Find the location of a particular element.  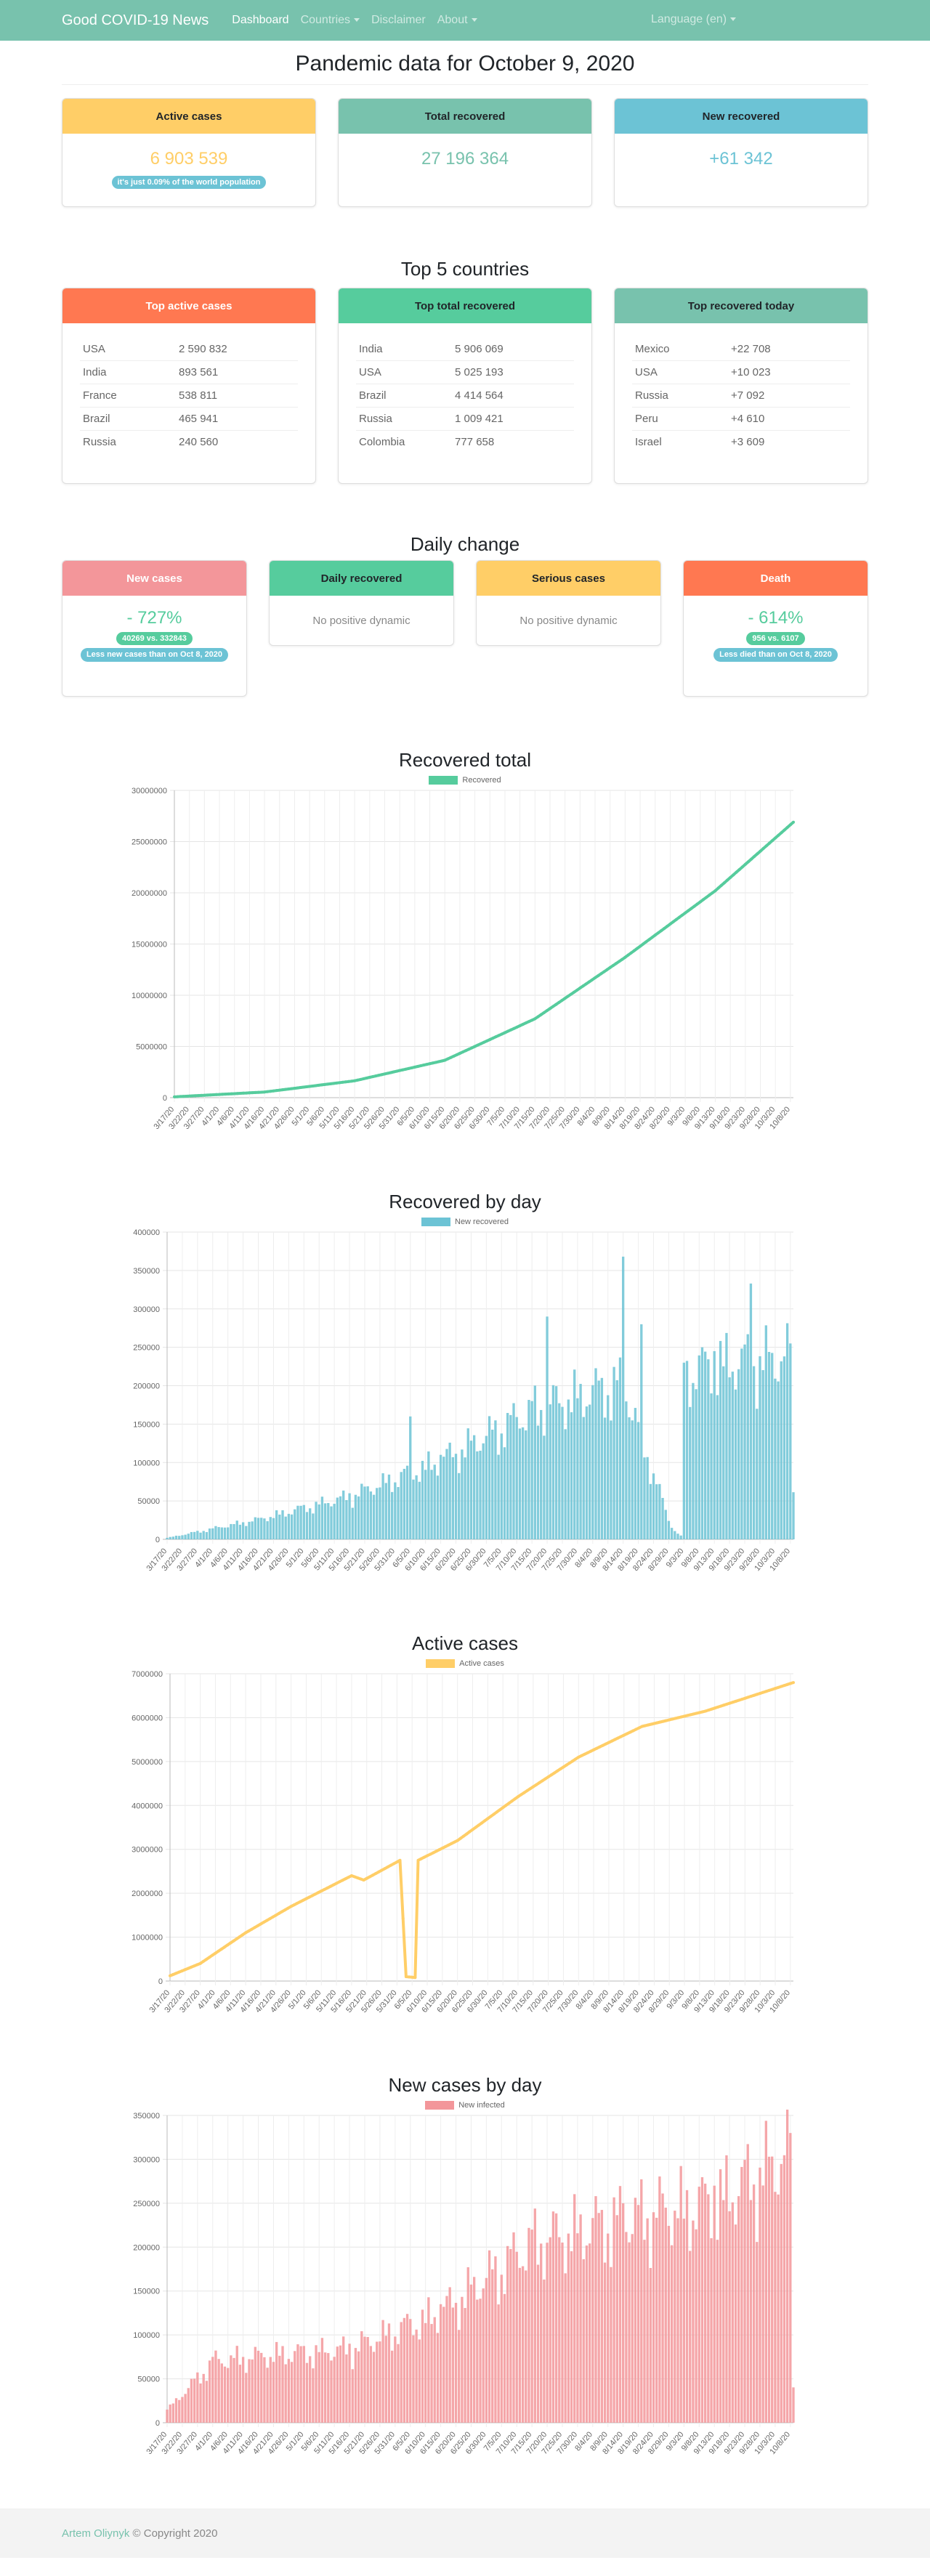

chart-title: Recovered by day is located at coordinates (465, 1202).